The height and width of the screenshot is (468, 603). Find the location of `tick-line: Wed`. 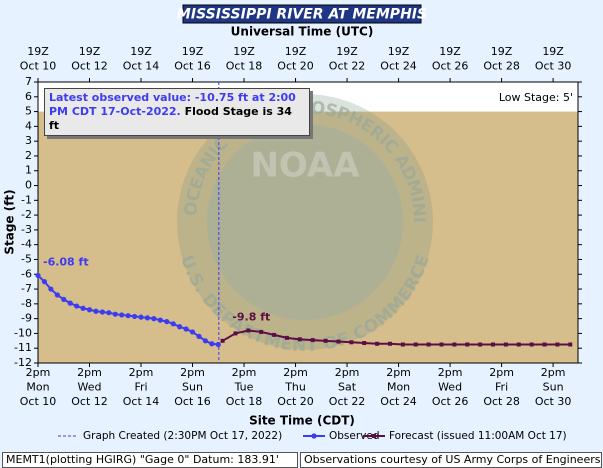

tick-line: Wed is located at coordinates (90, 387).